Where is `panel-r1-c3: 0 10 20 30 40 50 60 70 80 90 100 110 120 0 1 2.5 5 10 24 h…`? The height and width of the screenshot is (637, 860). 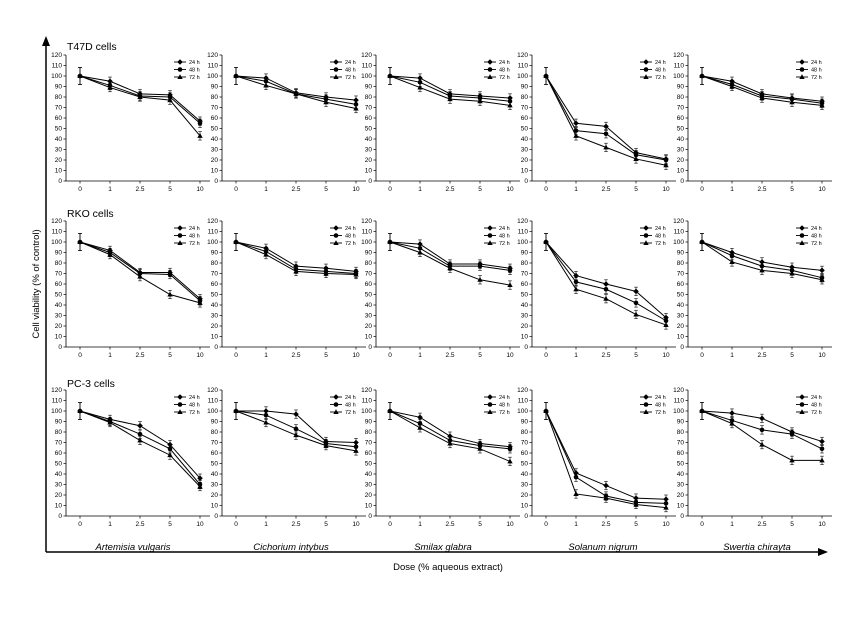
panel-r1-c3: 0 10 20 30 40 50 60 70 80 90 100 110 120 0 1 2.5 5 10 24 h… is located at coordinates (440, 122).